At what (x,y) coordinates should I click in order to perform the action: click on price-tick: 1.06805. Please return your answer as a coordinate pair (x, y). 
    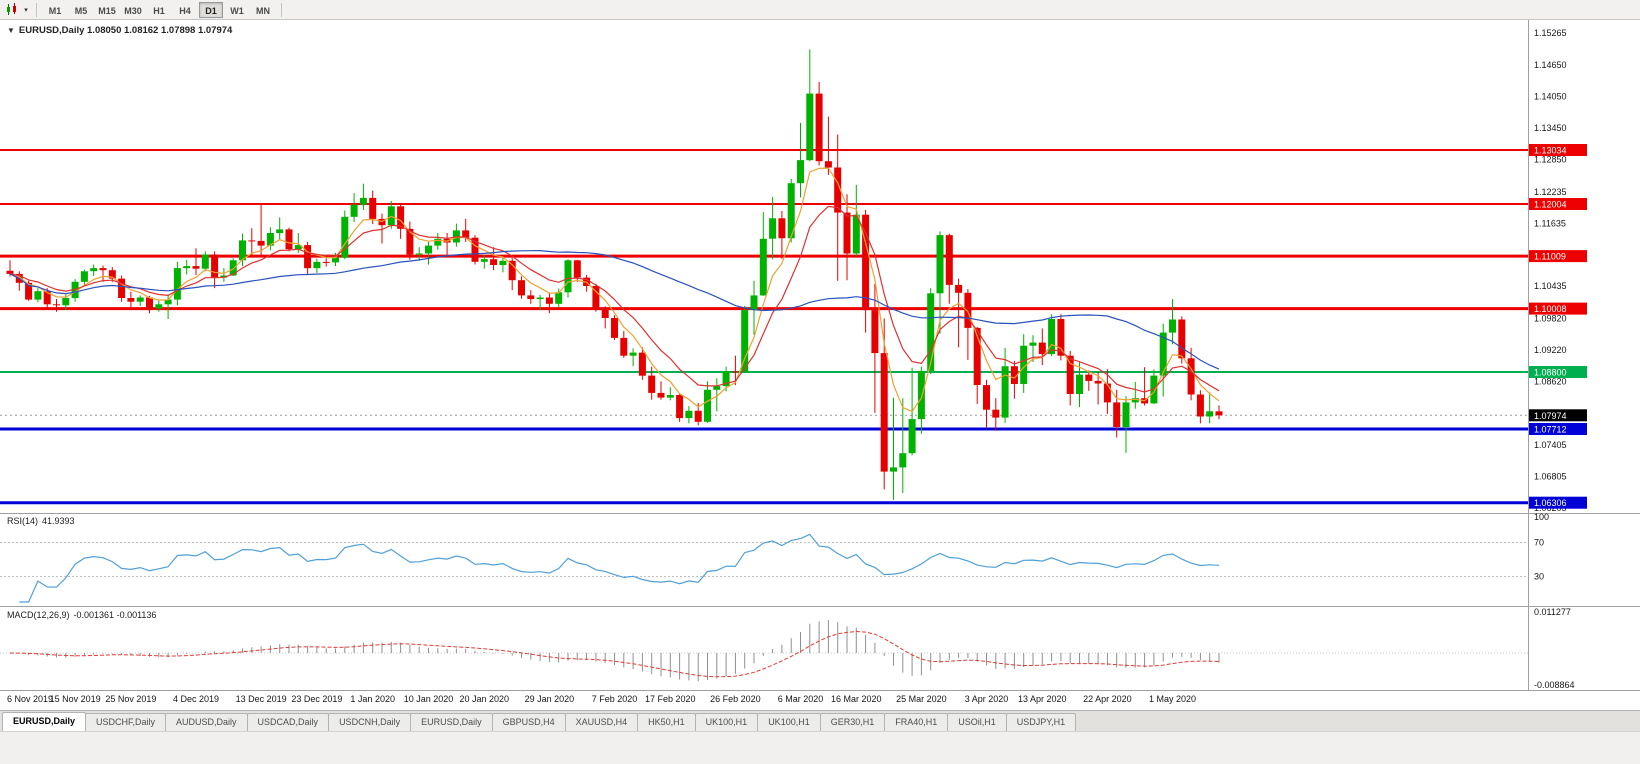
    Looking at the image, I should click on (1550, 477).